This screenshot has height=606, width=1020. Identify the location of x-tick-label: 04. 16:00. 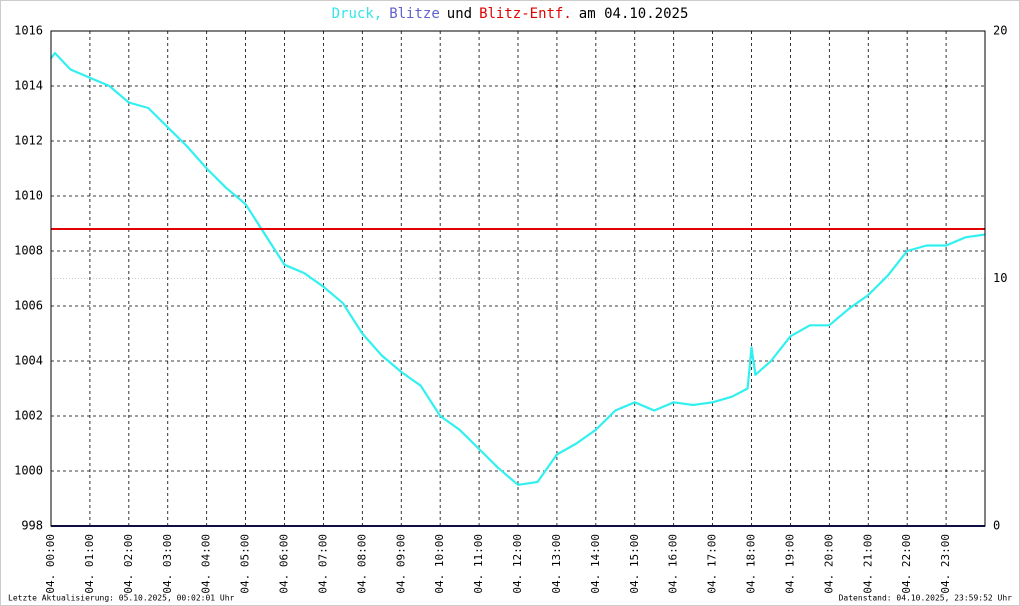
(673, 564).